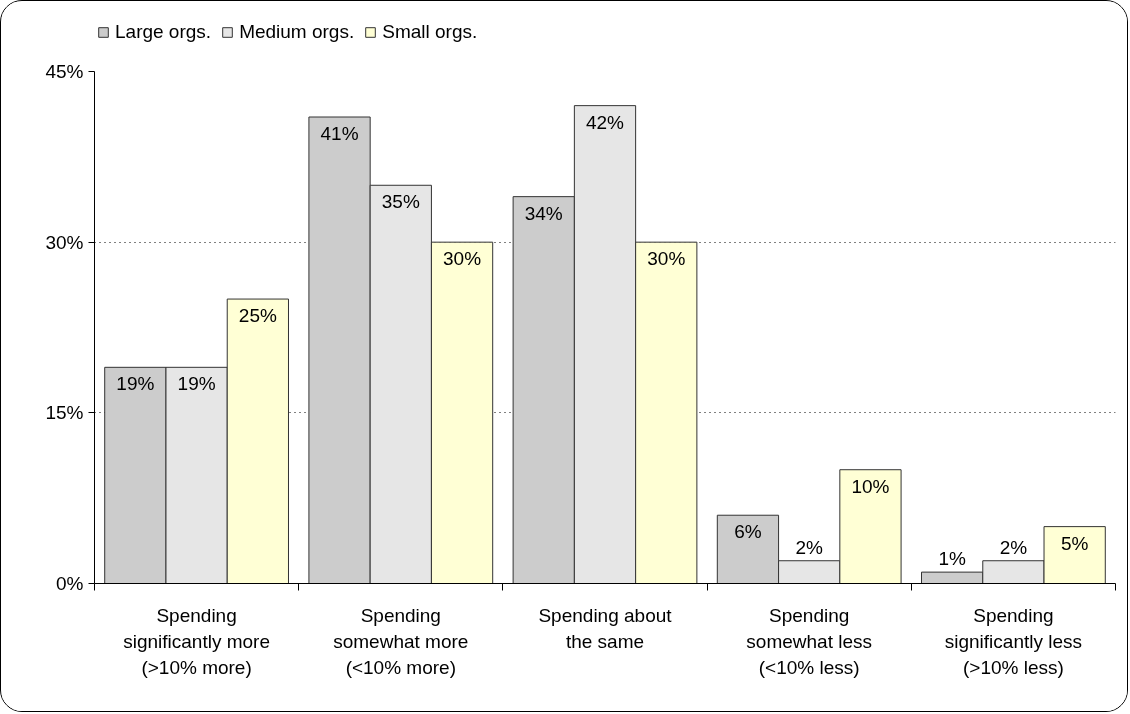  What do you see at coordinates (870, 486) in the screenshot?
I see `data-label: 10%` at bounding box center [870, 486].